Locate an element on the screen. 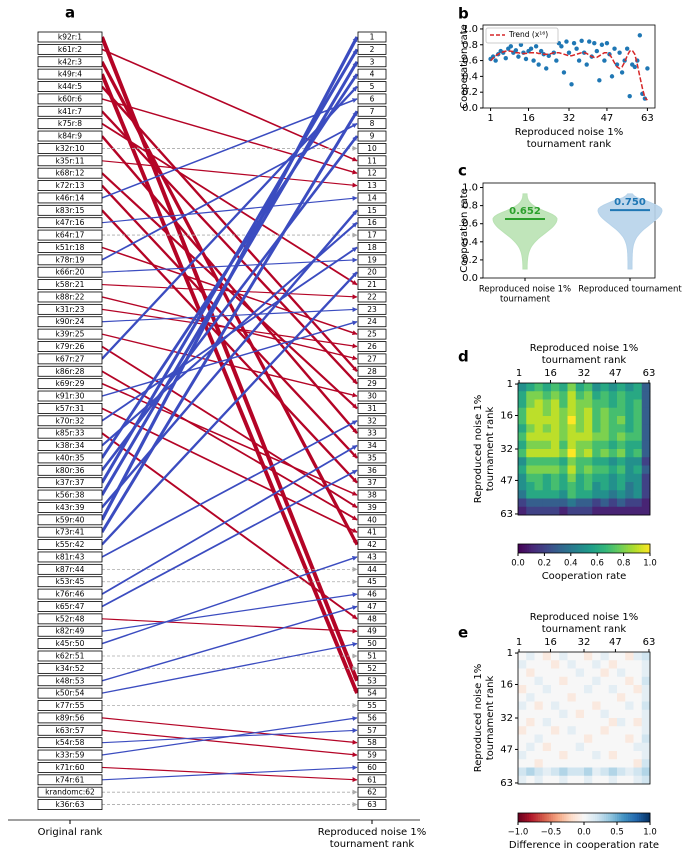 The height and width of the screenshot is (854, 698). x-tick-label: 47 is located at coordinates (615, 642).